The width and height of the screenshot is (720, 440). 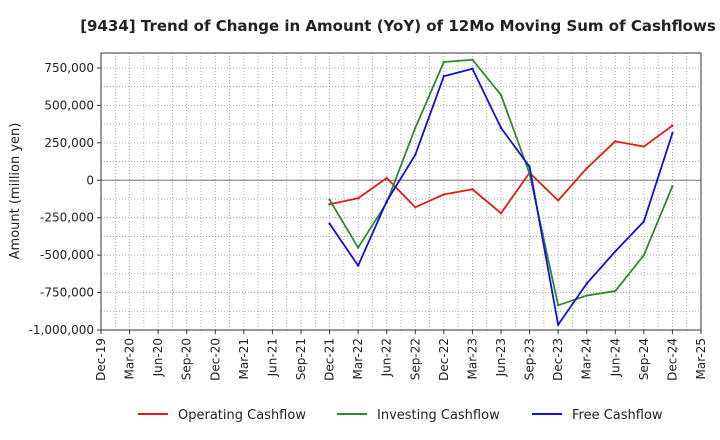 What do you see at coordinates (69, 105) in the screenshot?
I see `y-tick-label: 500,000` at bounding box center [69, 105].